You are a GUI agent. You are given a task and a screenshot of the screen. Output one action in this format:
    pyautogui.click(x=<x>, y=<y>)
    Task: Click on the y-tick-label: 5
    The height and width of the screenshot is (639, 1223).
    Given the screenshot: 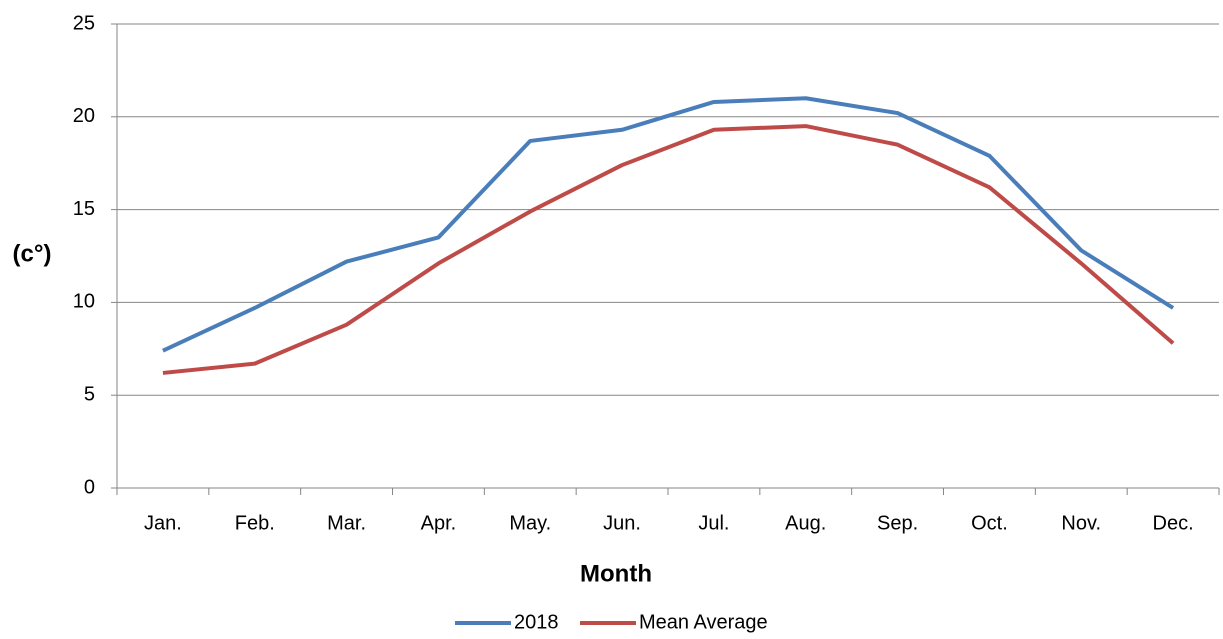 What is the action you would take?
    pyautogui.click(x=89, y=394)
    